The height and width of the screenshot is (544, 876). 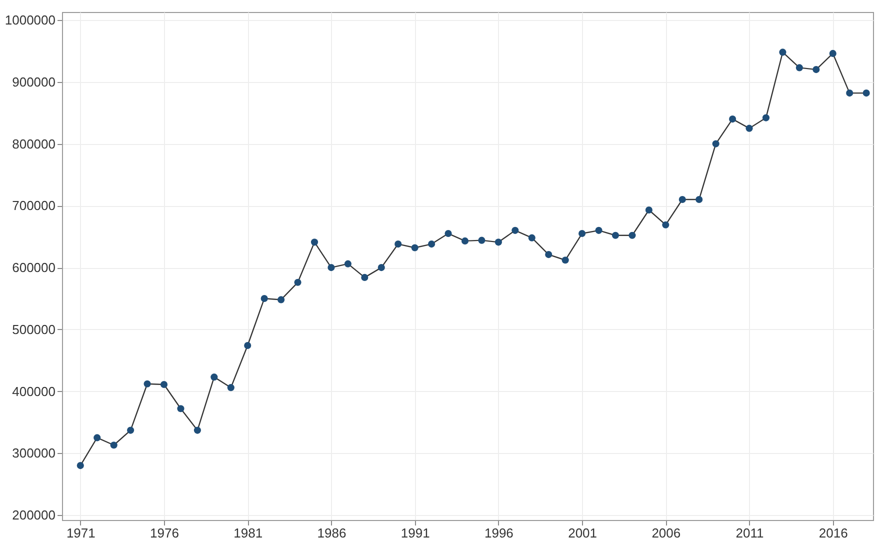 What do you see at coordinates (34, 268) in the screenshot?
I see `y-tick-label: 600000` at bounding box center [34, 268].